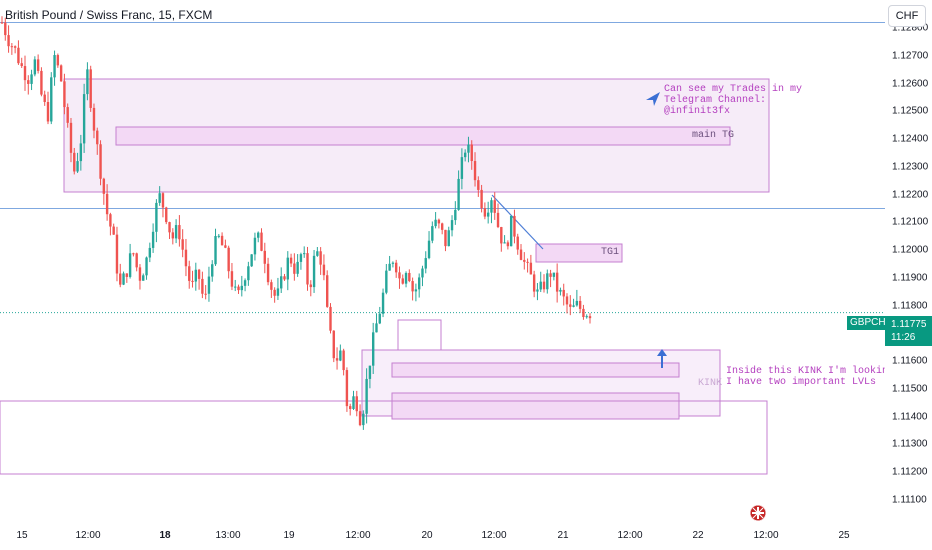  What do you see at coordinates (579, 253) in the screenshot?
I see `tg1-zone` at bounding box center [579, 253].